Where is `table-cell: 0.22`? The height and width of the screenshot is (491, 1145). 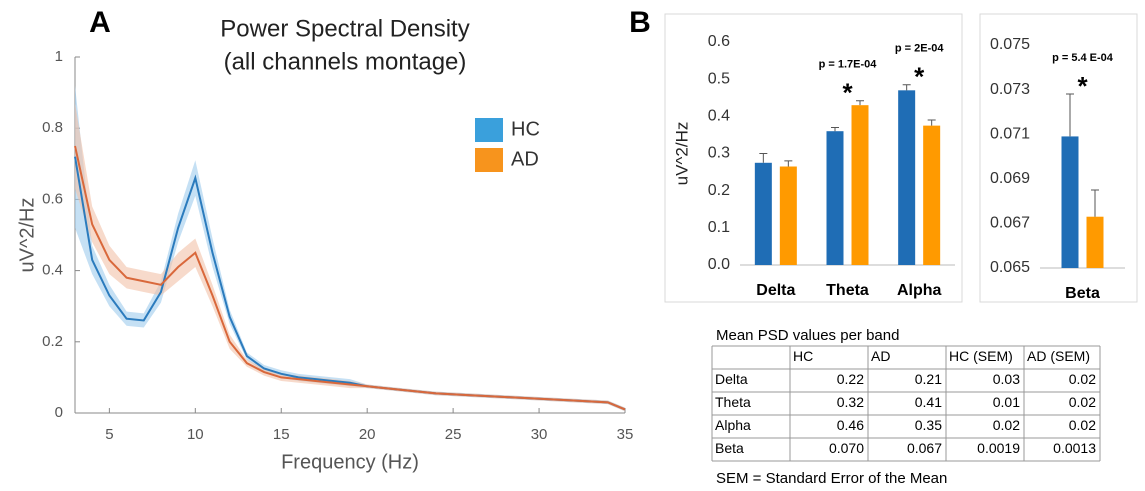
table-cell: 0.22 is located at coordinates (850, 379).